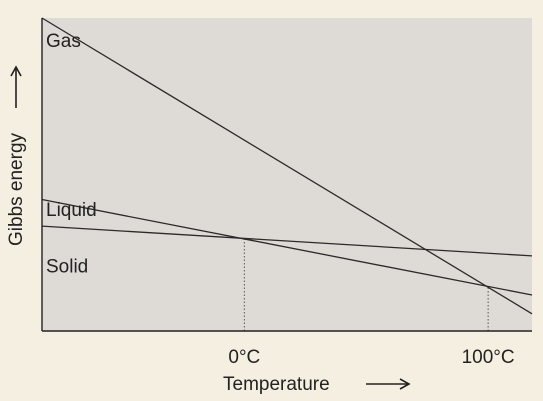 This screenshot has height=401, width=543. Describe the element at coordinates (488, 357) in the screenshot. I see `x-tick-label: 100°C` at that location.